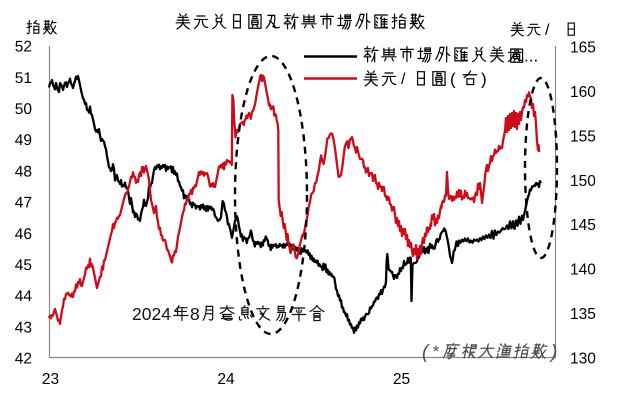 The image size is (617, 402). Describe the element at coordinates (226, 379) in the screenshot. I see `svg-text: 24` at that location.